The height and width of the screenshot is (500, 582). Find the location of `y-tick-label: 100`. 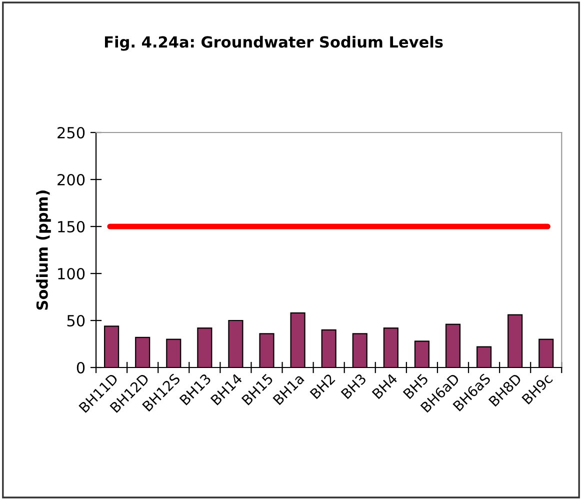

y-tick-label: 100 is located at coordinates (71, 274).